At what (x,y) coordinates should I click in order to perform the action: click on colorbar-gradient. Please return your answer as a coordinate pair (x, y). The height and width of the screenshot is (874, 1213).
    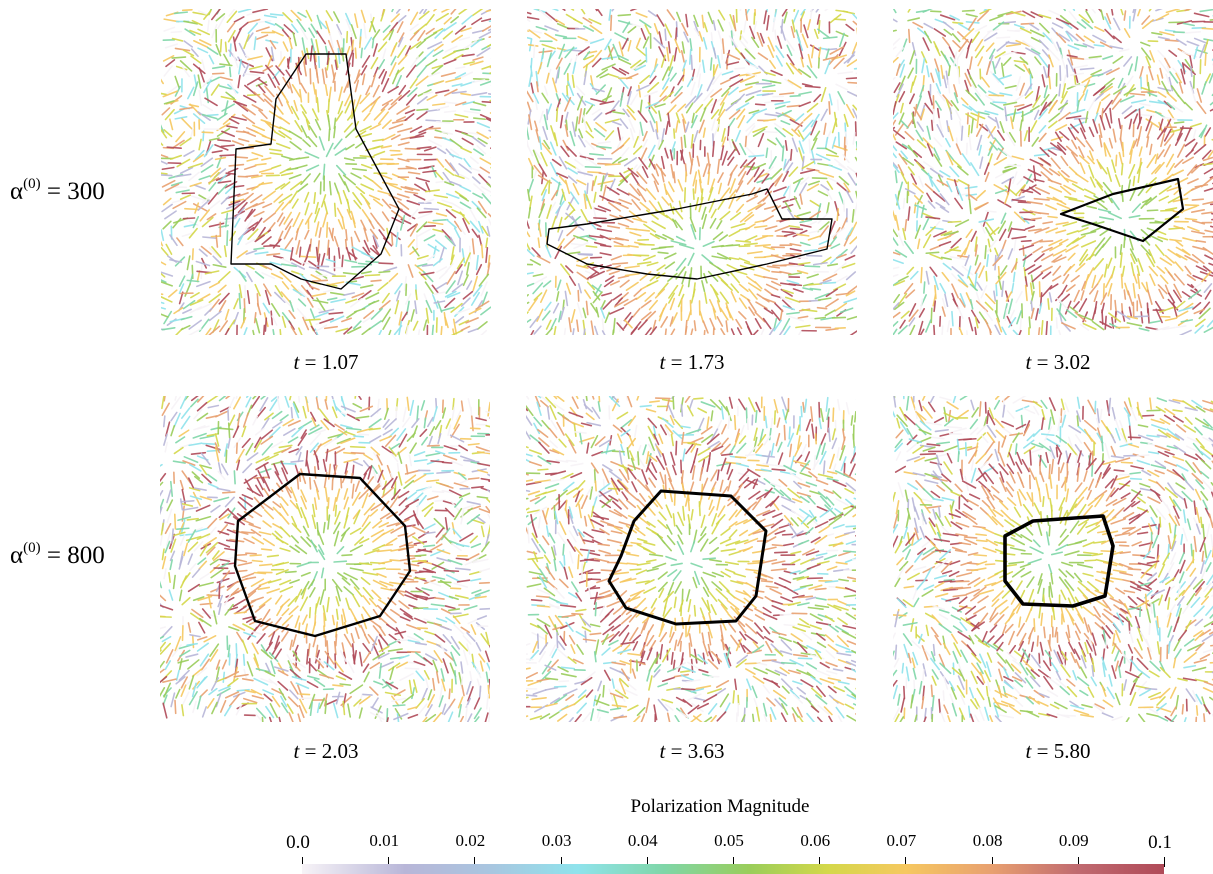
    Looking at the image, I should click on (733, 869).